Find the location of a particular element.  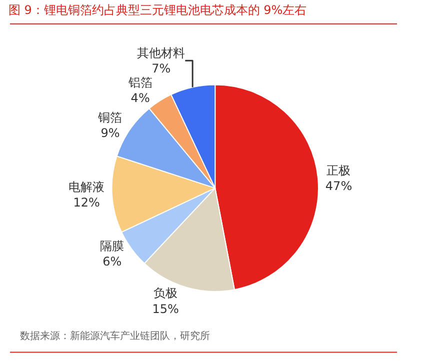

data-label: 15% is located at coordinates (165, 309).